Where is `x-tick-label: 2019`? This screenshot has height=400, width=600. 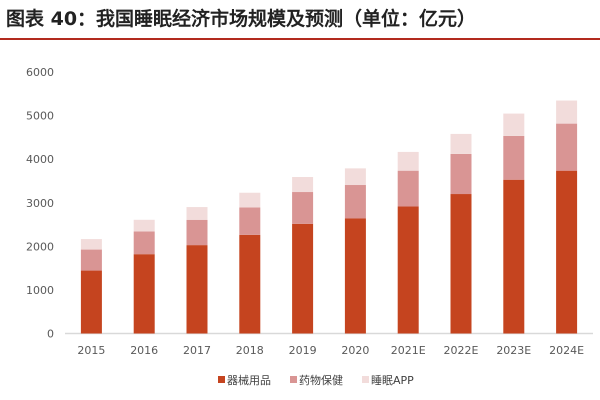 x-tick-label: 2019 is located at coordinates (303, 350).